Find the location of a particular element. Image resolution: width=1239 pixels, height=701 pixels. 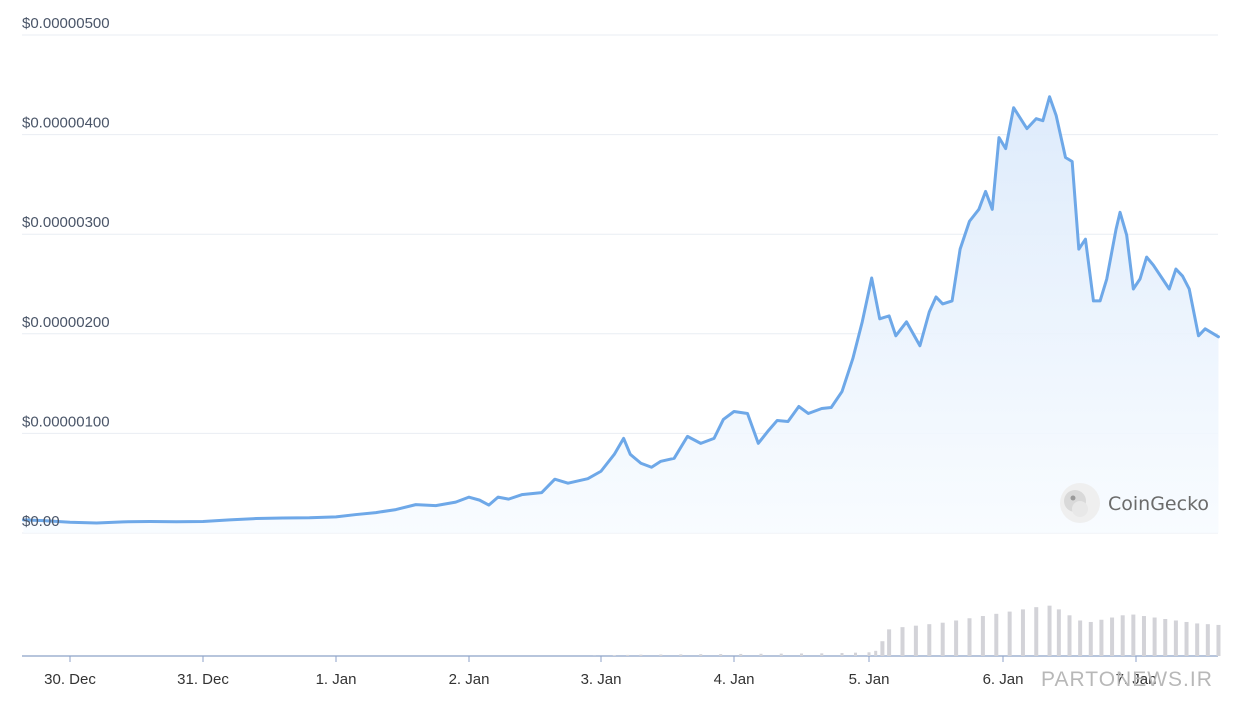

x-axis-label: 1. Jan is located at coordinates (336, 679).